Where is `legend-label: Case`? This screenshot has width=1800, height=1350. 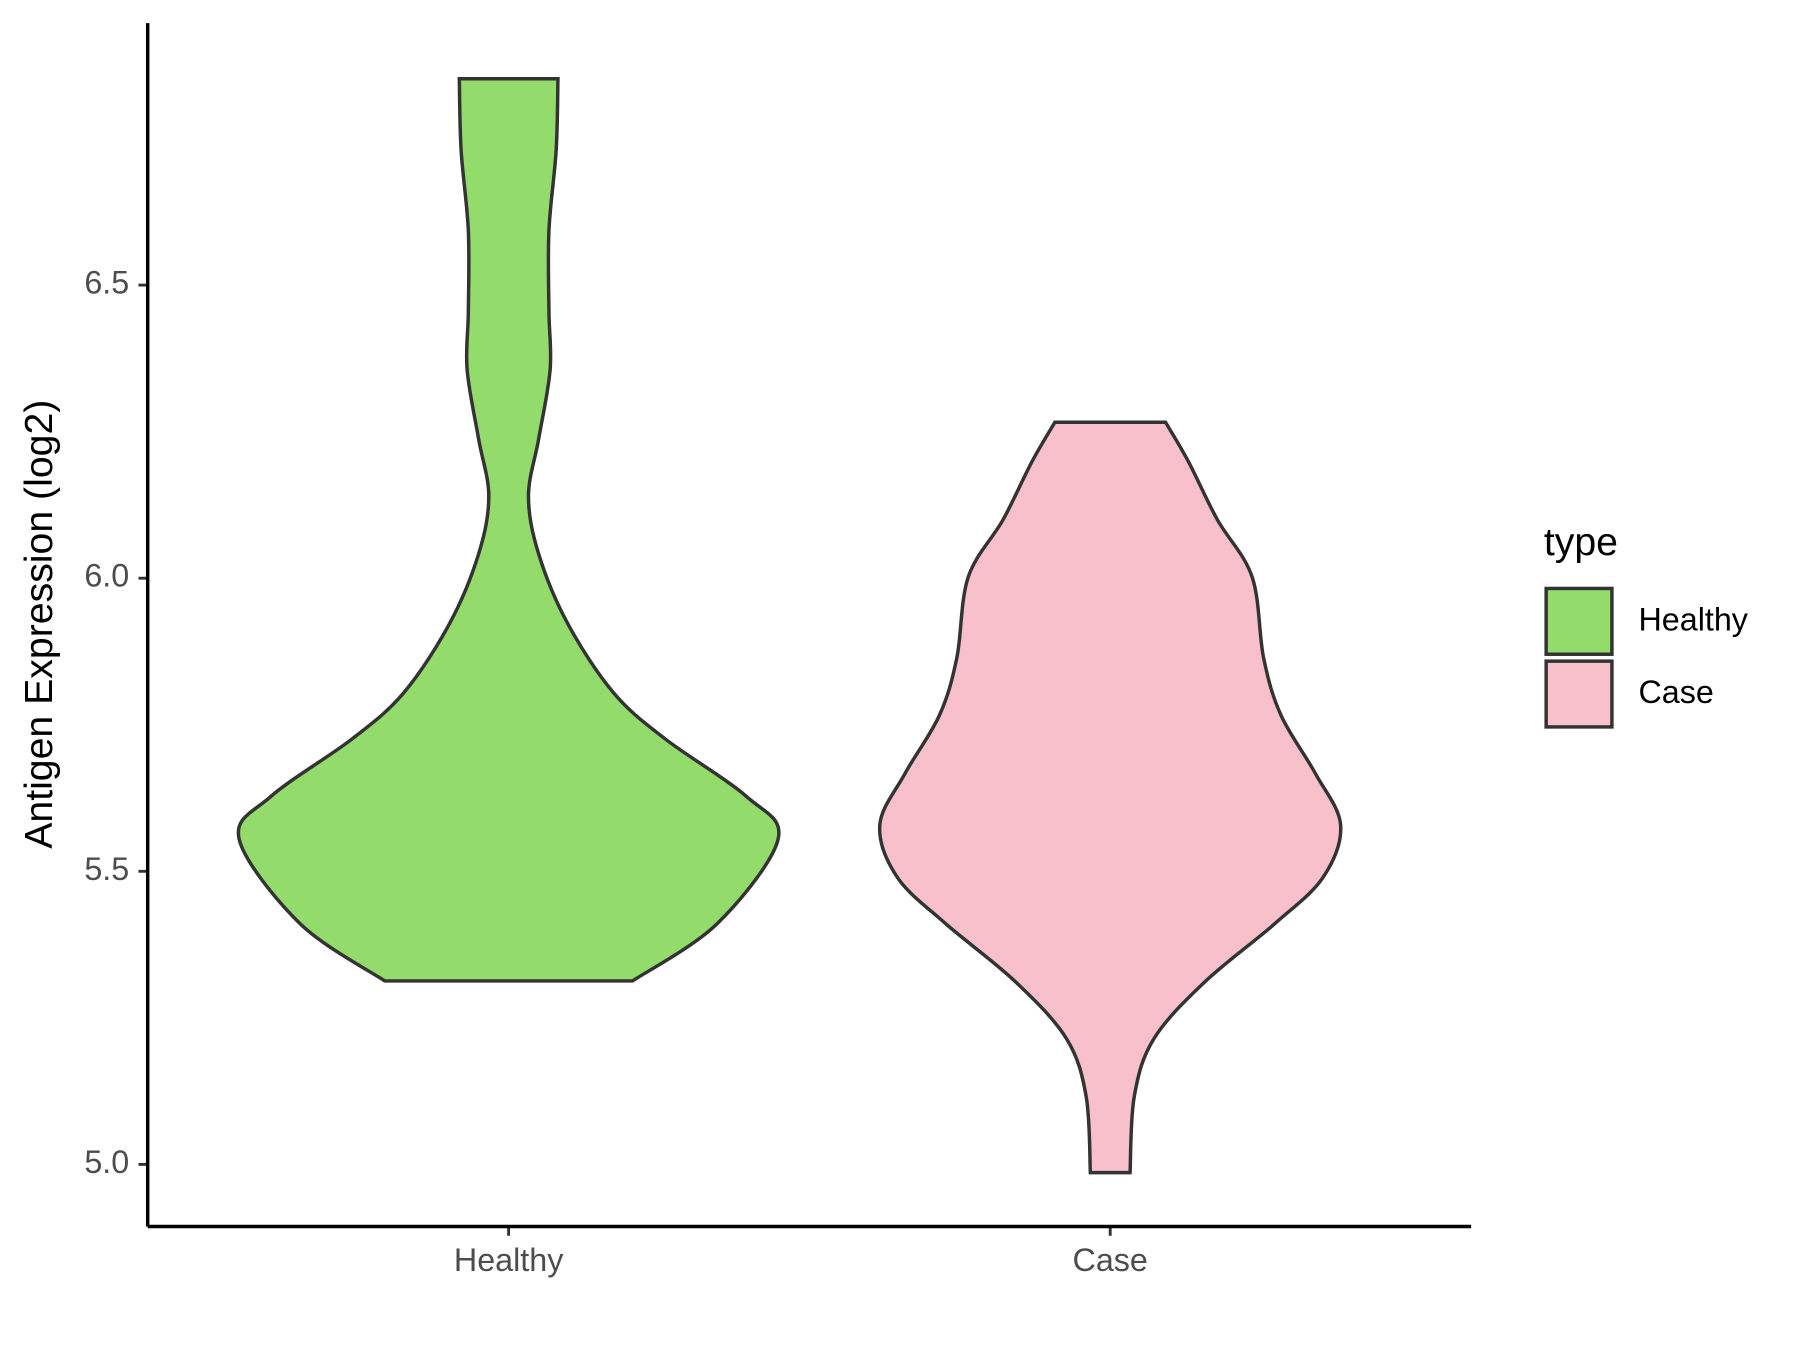
legend-label: Case is located at coordinates (1675, 692).